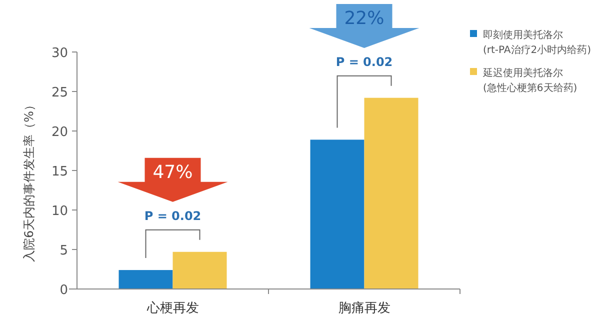 The height and width of the screenshot is (328, 597). Describe the element at coordinates (364, 308) in the screenshot. I see `x-tick-label: 胸痛再发` at that location.